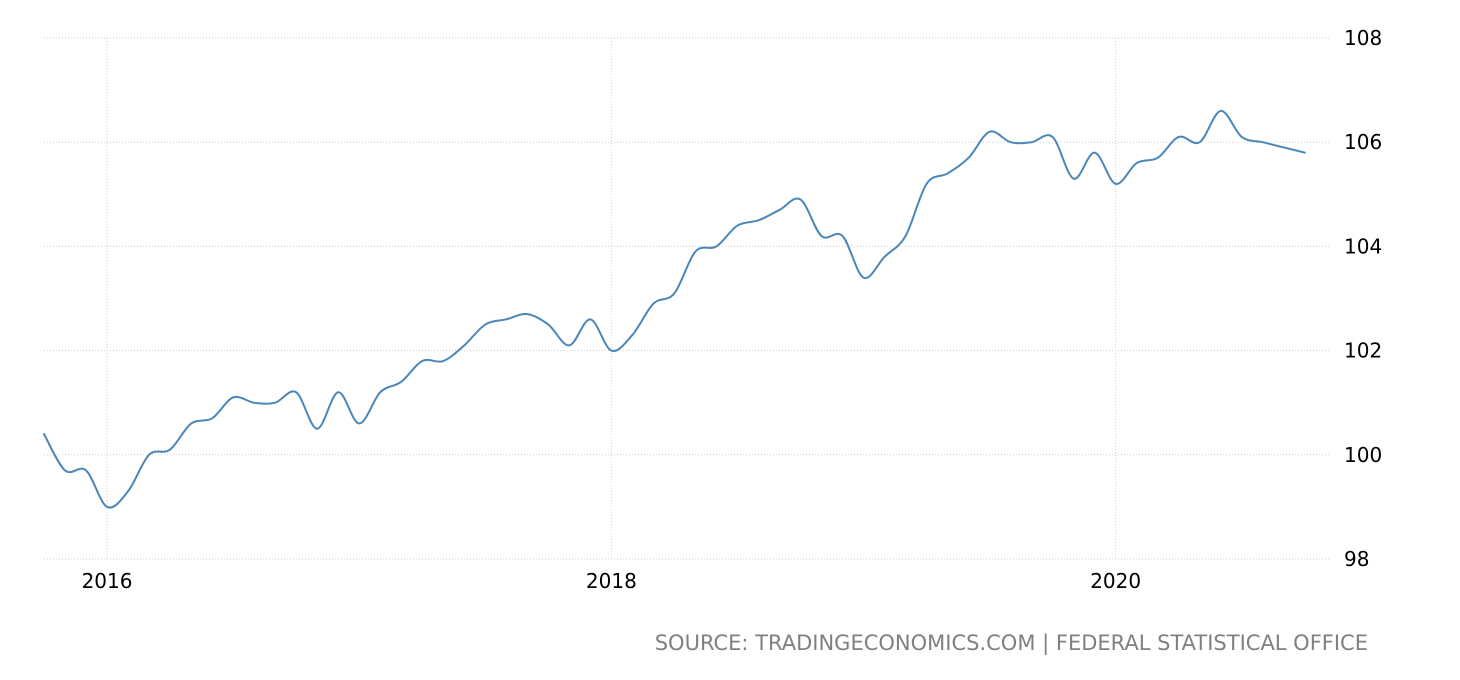 Image resolution: width=1460 pixels, height=680 pixels. Describe the element at coordinates (1363, 455) in the screenshot. I see `y-tick-label-100: 100` at that location.